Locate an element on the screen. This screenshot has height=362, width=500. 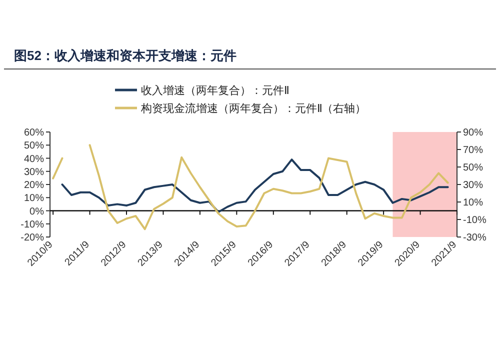
y-tick-label: 20% is located at coordinates (34, 185).